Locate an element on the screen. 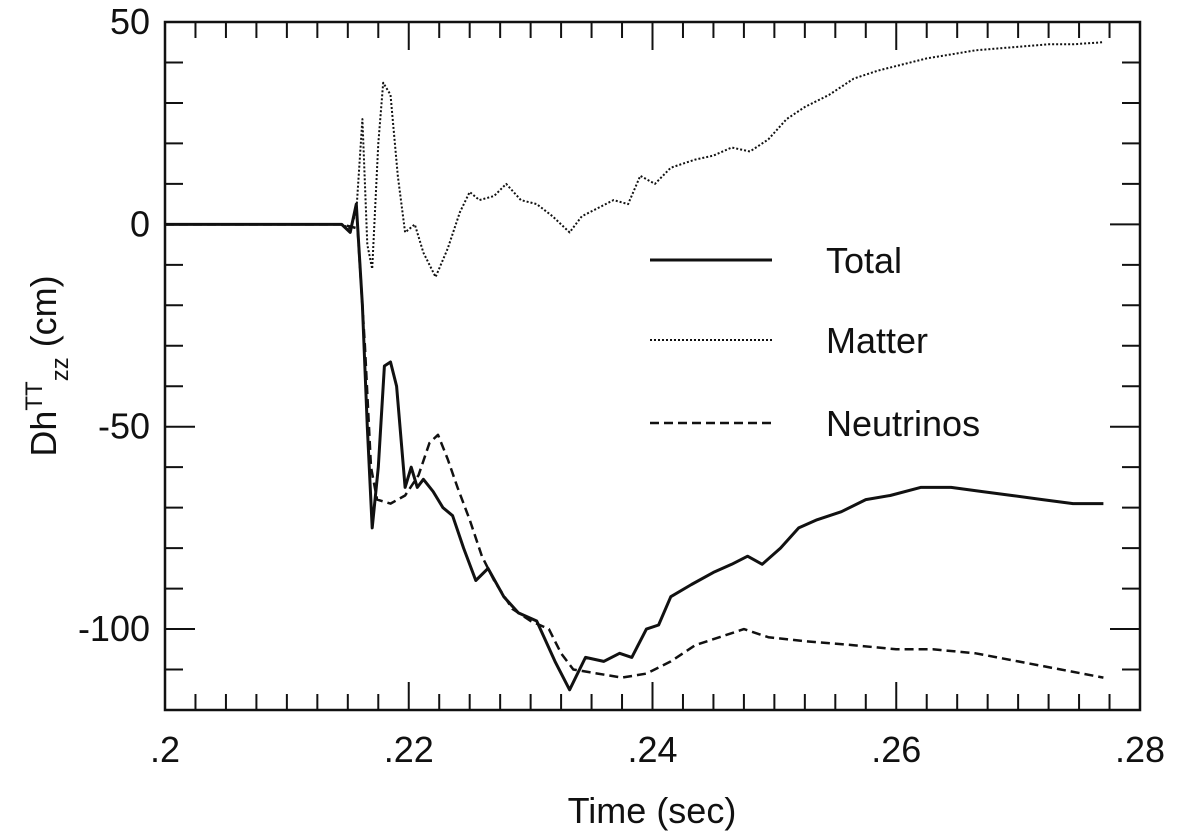 The image size is (1185, 837). legend-label-total: Total is located at coordinates (864, 260).